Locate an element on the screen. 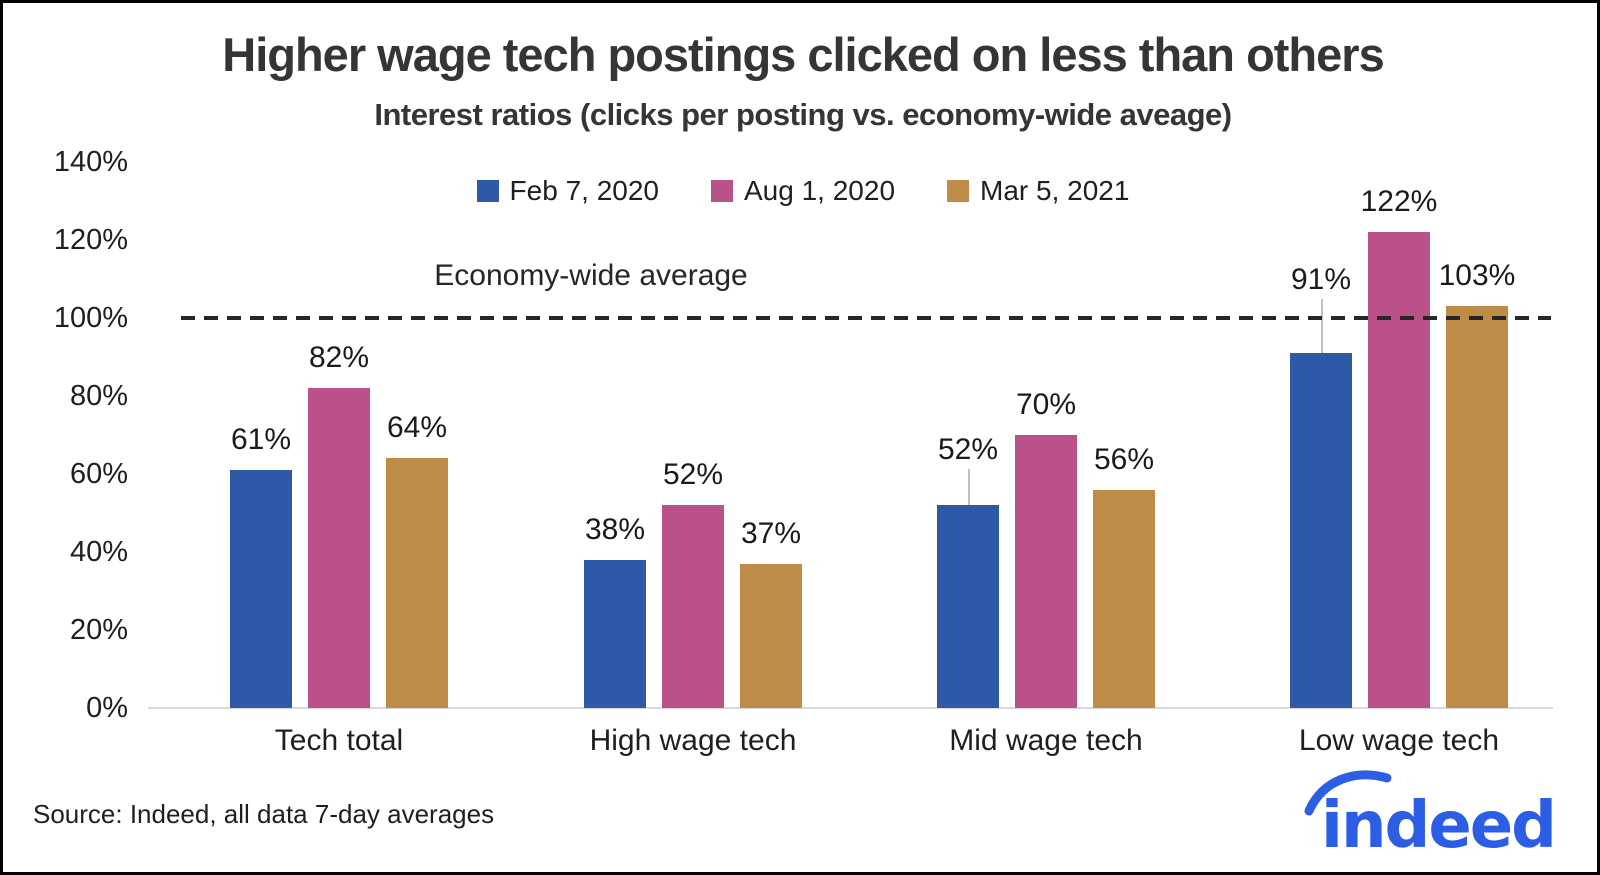 Image resolution: width=1600 pixels, height=875 pixels. legend: Feb 7, 2020 Aug 1, 2020 Mar 5, 2021 is located at coordinates (800, 191).